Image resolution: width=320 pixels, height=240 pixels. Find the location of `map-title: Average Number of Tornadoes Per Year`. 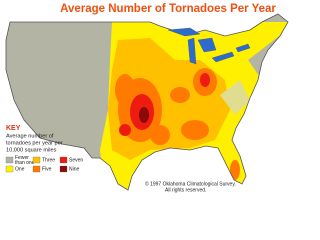

map-title: Average Number of Tornadoes Per Year is located at coordinates (168, 9).